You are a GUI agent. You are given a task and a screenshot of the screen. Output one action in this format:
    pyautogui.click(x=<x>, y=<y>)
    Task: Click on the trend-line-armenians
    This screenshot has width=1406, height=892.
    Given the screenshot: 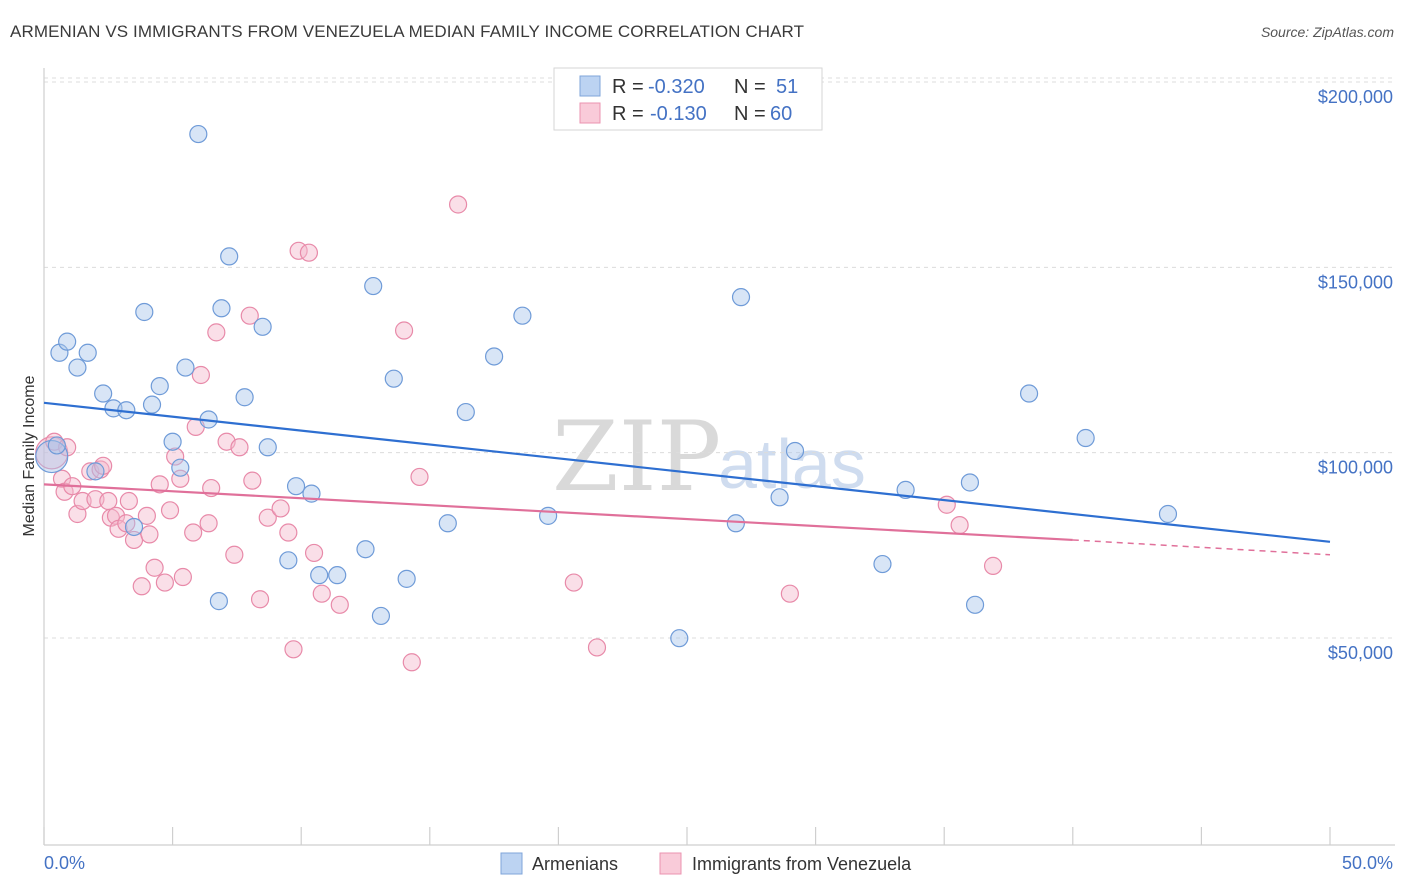 What is the action you would take?
    pyautogui.click(x=687, y=472)
    